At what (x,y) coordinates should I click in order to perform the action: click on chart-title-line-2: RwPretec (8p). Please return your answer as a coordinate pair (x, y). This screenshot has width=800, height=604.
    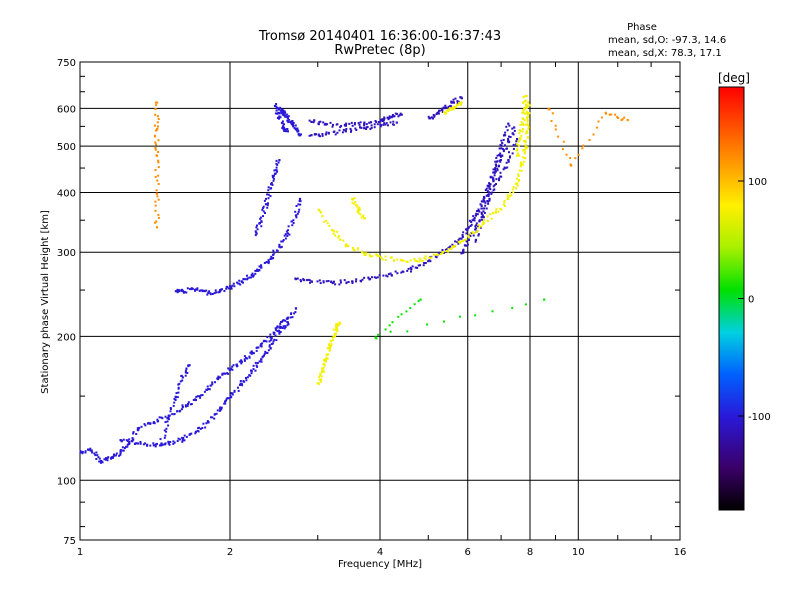
    Looking at the image, I should click on (379, 50).